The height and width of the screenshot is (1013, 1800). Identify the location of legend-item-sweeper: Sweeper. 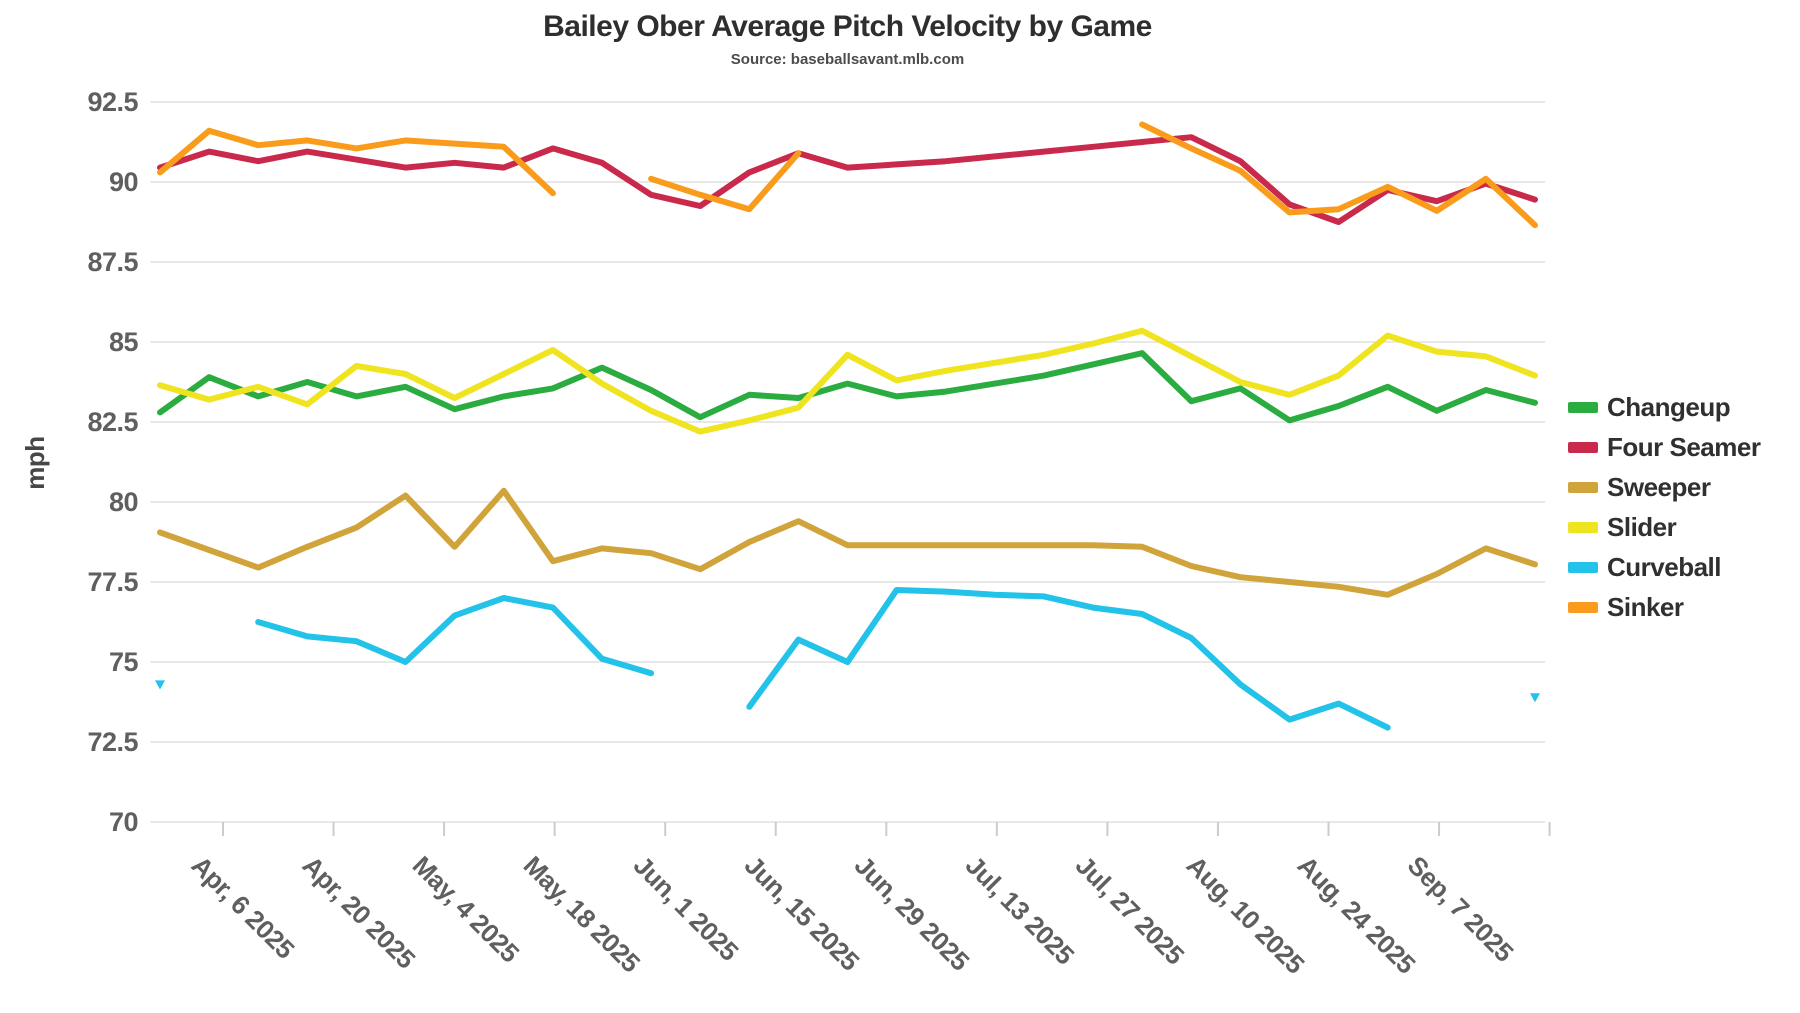
(1683, 487).